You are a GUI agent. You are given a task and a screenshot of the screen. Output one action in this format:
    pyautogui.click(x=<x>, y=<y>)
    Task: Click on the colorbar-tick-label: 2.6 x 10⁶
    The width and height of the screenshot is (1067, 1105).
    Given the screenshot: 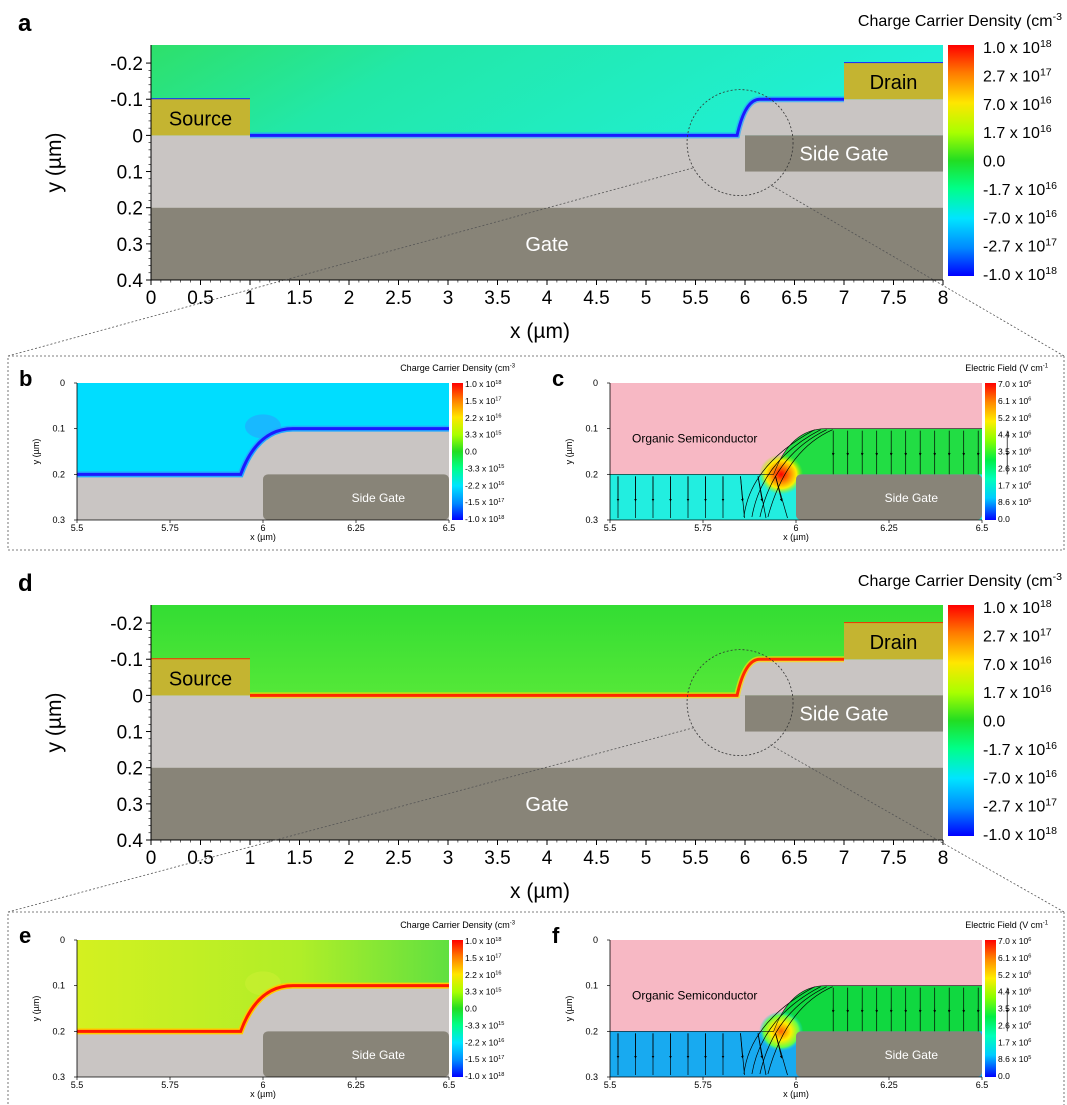 What is the action you would take?
    pyautogui.click(x=1014, y=468)
    